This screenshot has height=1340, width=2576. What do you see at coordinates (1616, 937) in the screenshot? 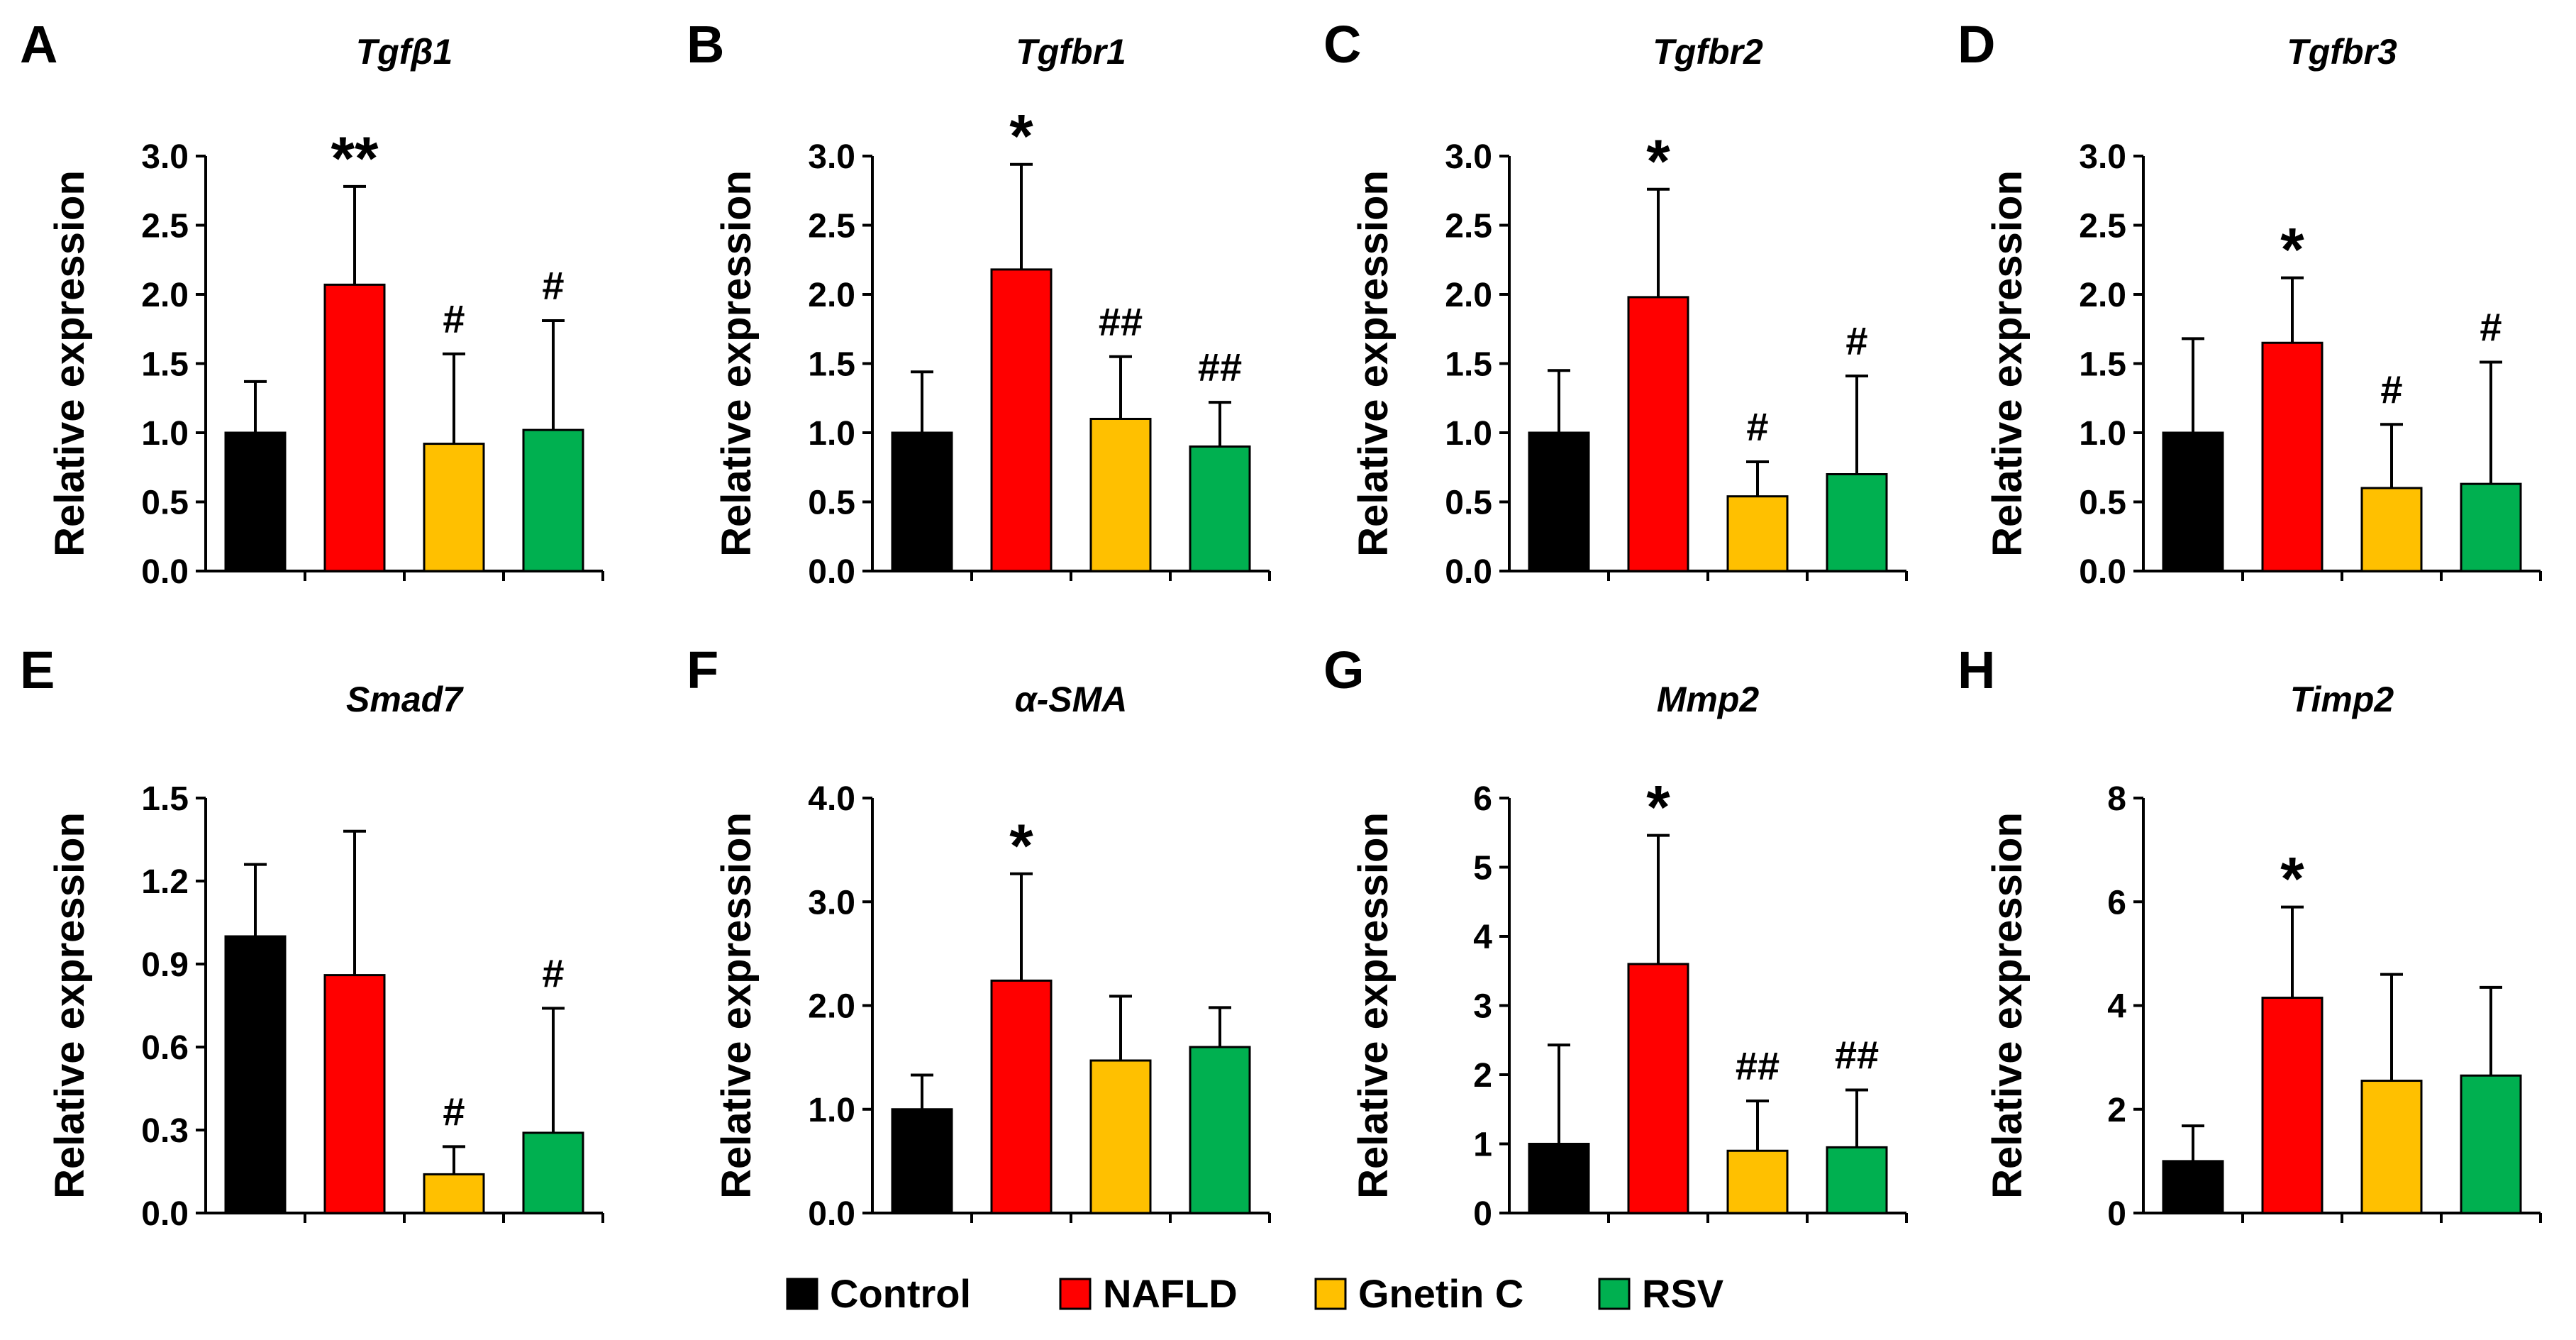
I see `panel-g: G Mmp2 Relative expression 0 1 2 3 4 5 6 * ## ##` at bounding box center [1616, 937].